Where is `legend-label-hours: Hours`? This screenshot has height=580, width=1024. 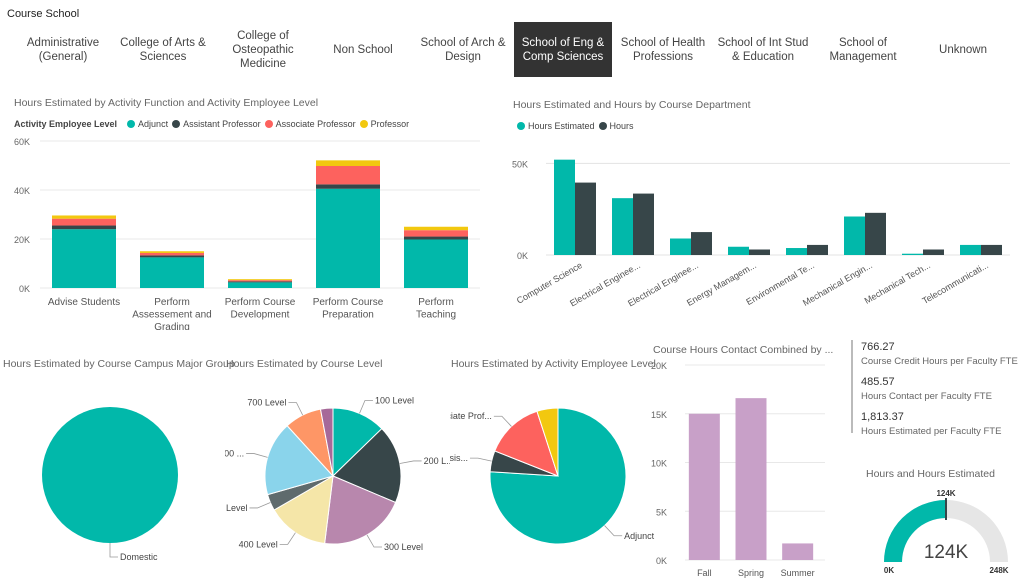
legend-label-hours: Hours is located at coordinates (621, 126).